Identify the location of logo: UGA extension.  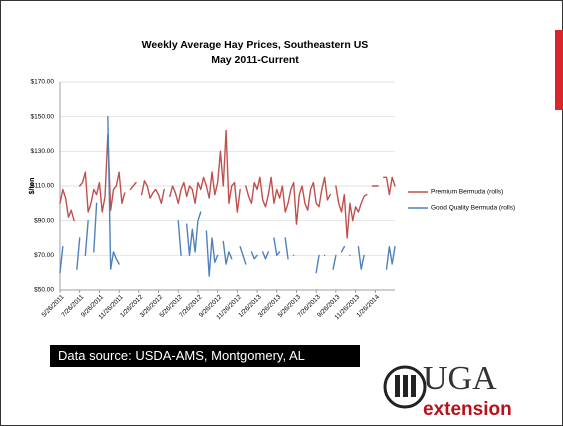
(447, 390).